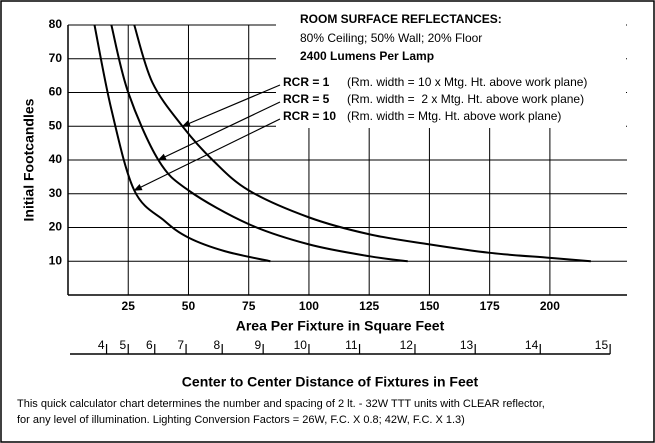  I want to click on x2-tick-label: 7, so click(180, 345).